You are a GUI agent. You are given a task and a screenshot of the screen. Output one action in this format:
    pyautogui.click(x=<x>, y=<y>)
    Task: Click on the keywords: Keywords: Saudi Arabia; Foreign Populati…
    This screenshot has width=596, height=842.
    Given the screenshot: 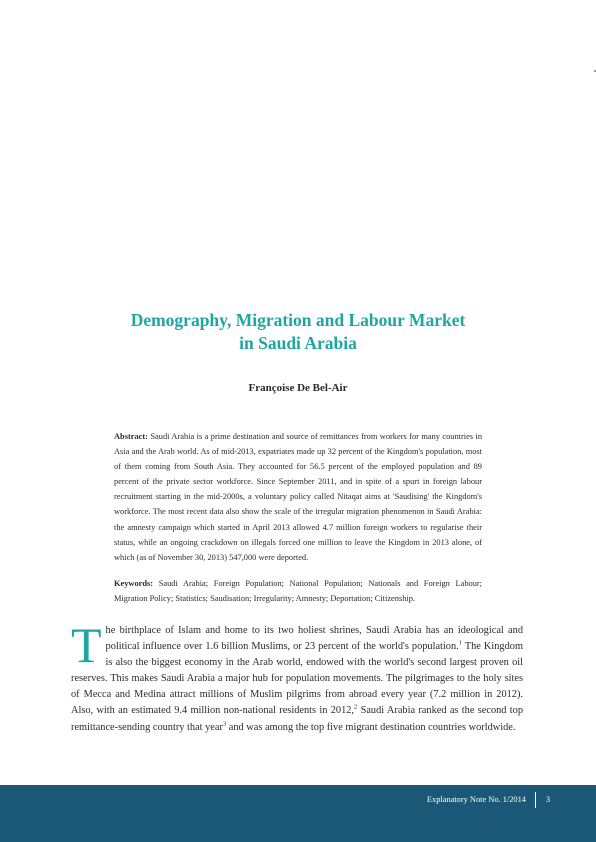 What is the action you would take?
    pyautogui.click(x=298, y=591)
    